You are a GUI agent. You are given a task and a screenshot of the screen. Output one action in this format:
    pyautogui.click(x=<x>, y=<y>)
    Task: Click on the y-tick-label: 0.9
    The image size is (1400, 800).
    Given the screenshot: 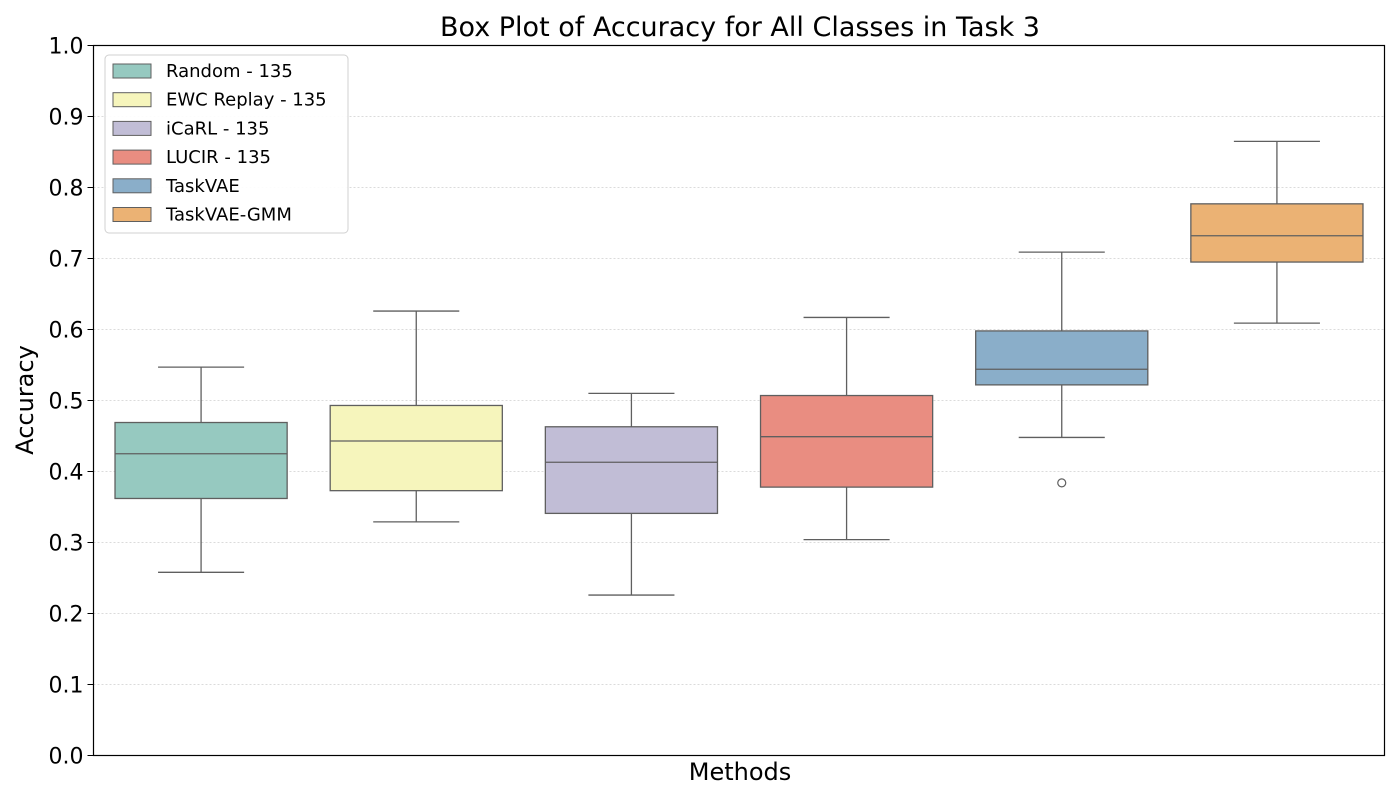 What is the action you would take?
    pyautogui.click(x=66, y=118)
    